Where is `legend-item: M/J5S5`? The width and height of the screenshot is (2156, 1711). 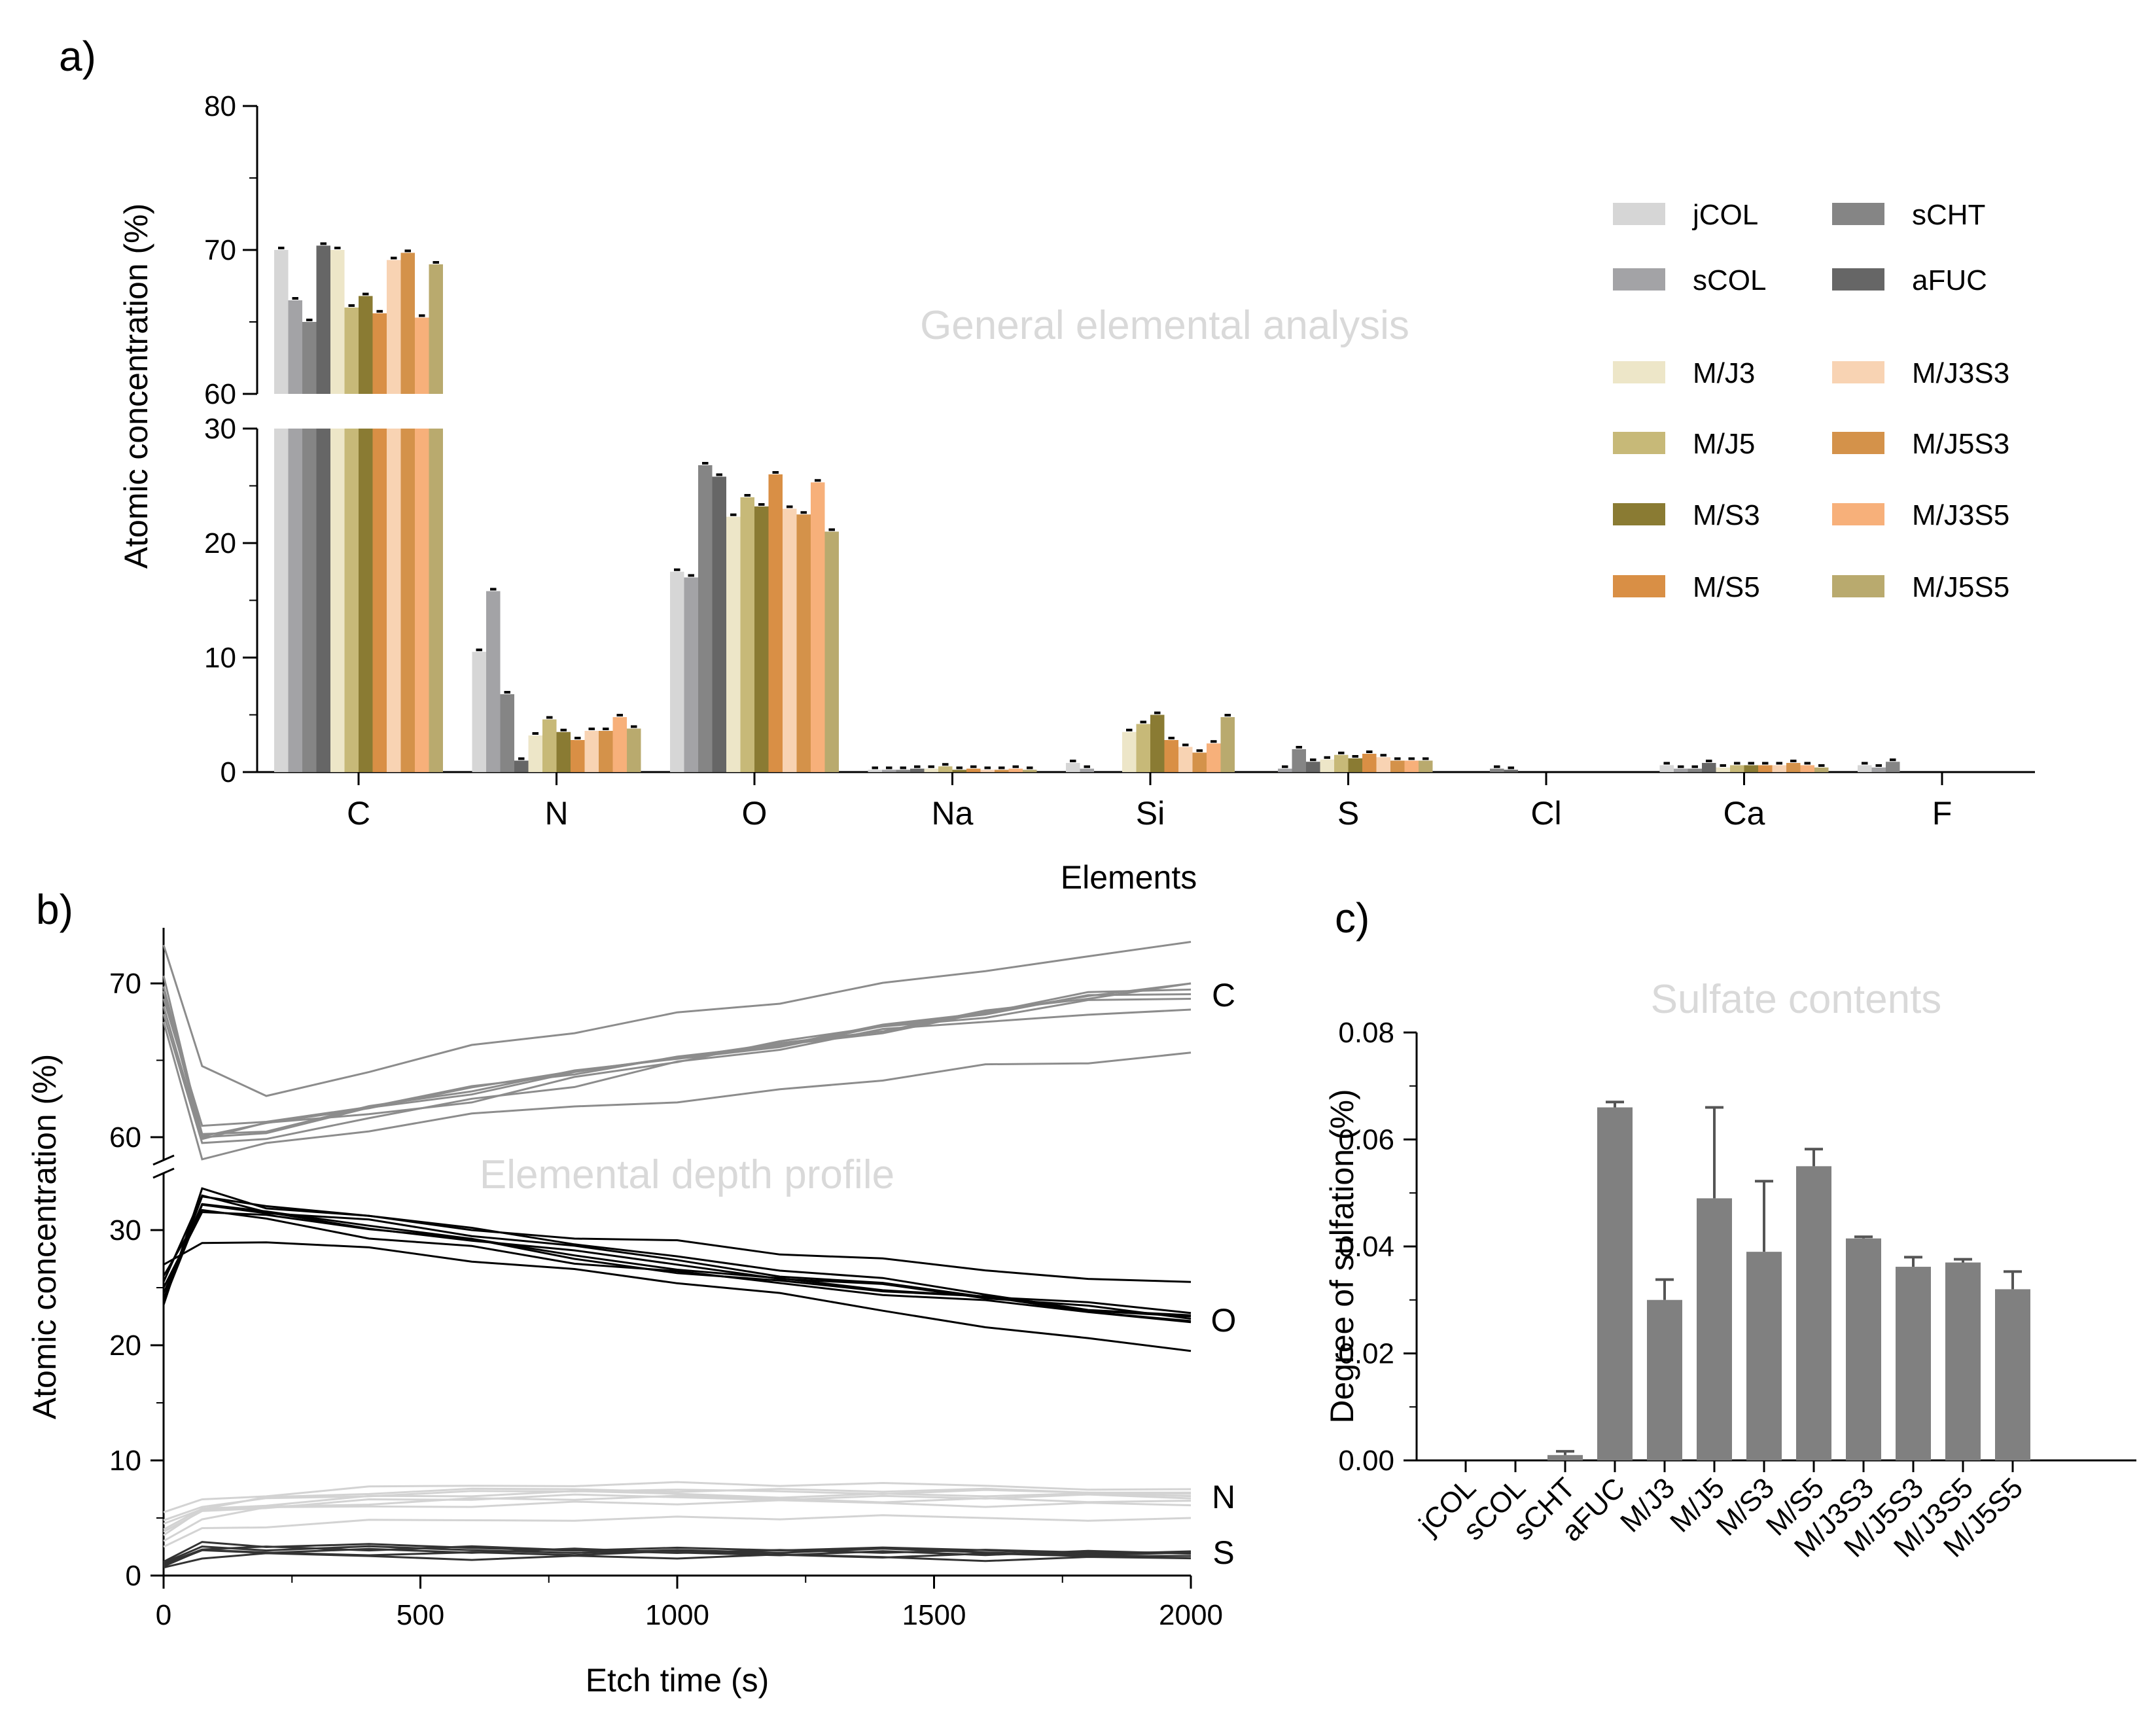
legend-item: M/J5S5 is located at coordinates (1920, 587).